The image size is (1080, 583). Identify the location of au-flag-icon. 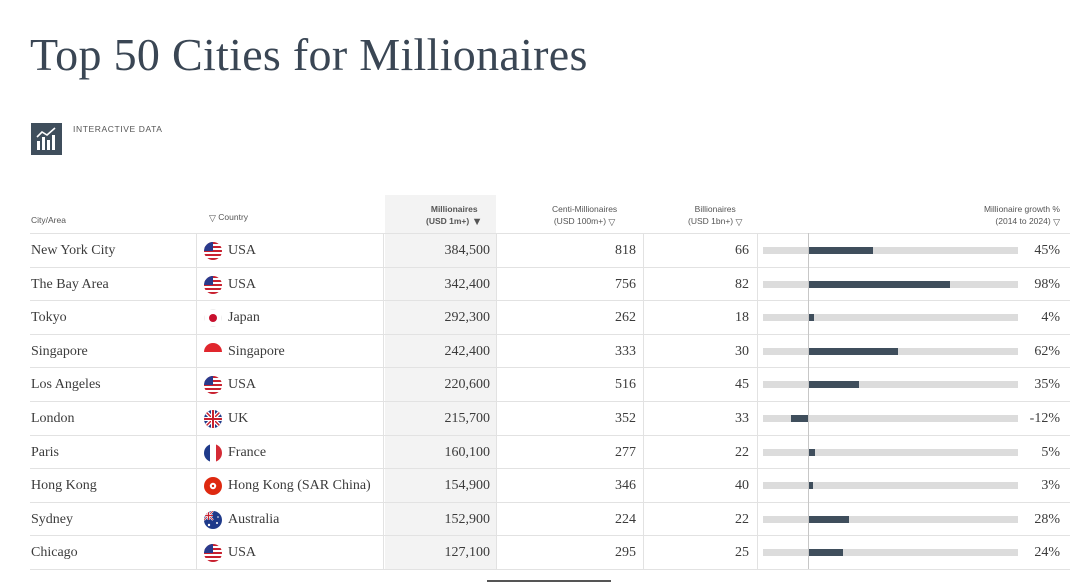
(213, 519).